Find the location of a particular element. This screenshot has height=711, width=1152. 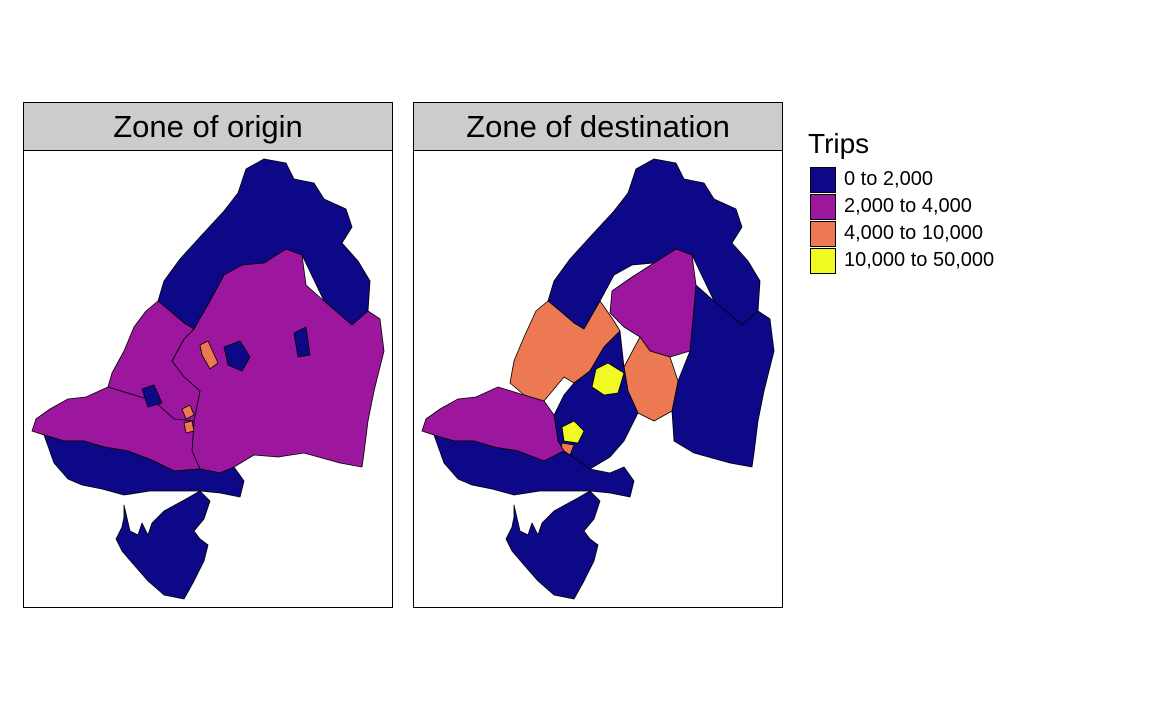

zone-destination-south is located at coordinates (534, 466).